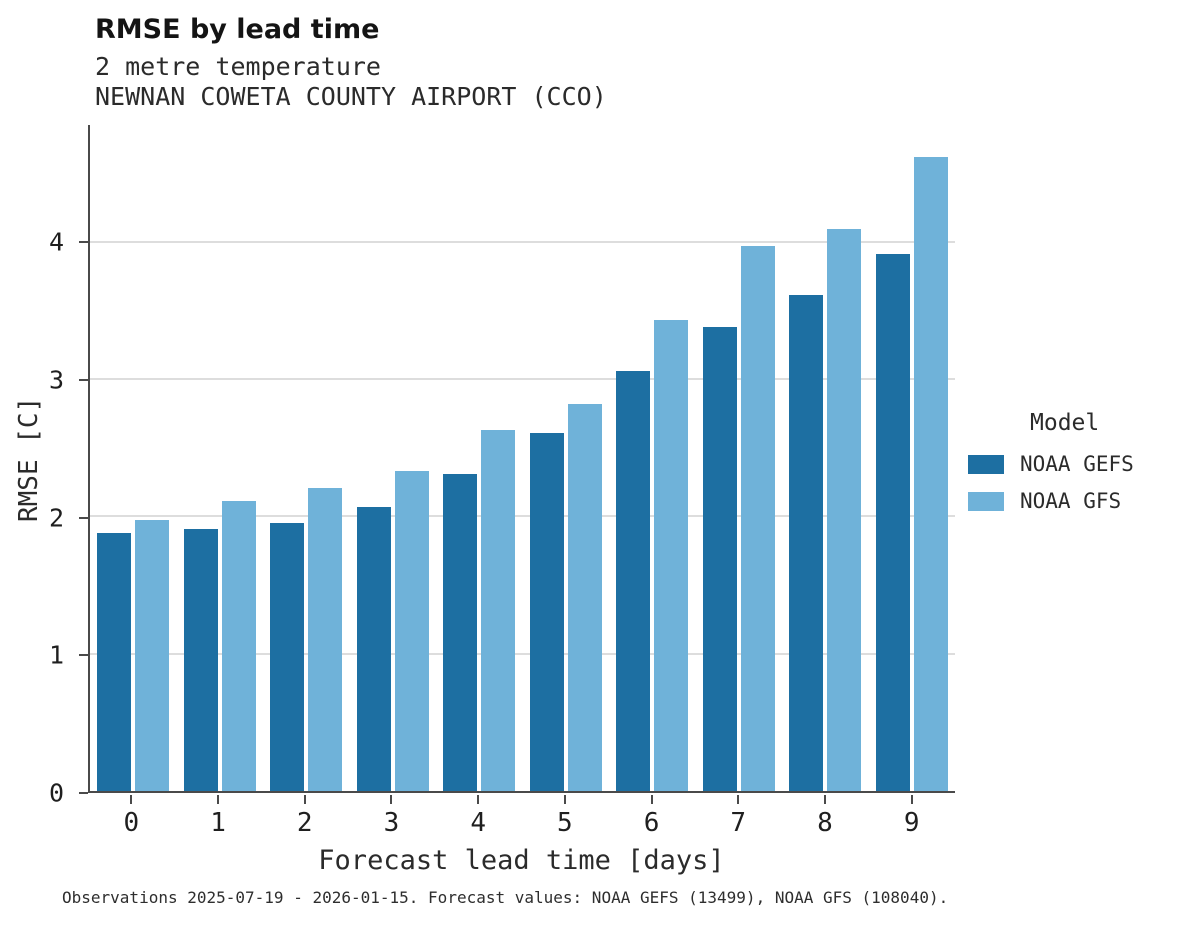 This screenshot has width=1195, height=928. I want to click on x-tick-label-3: 3, so click(391, 823).